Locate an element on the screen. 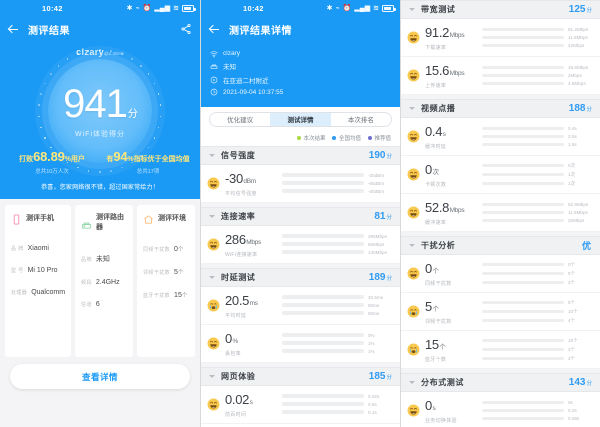  metric-row: 52.8Mbps 缓冲速率 52.8Mbps 11.9Mbps 20Mbps is located at coordinates (500, 213).